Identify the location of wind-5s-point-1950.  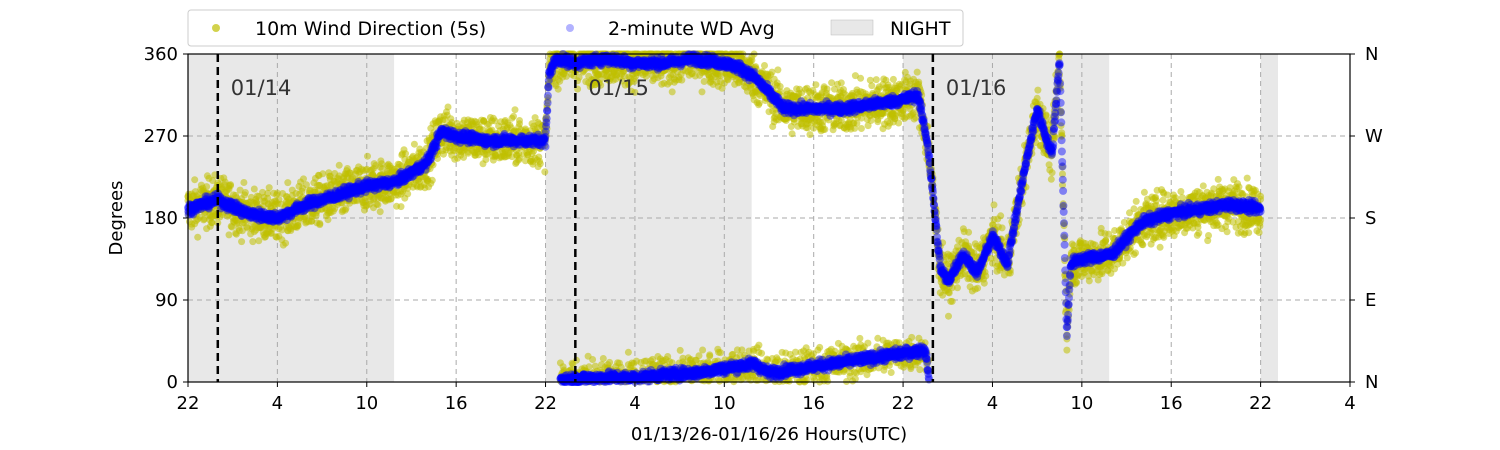
(672, 92).